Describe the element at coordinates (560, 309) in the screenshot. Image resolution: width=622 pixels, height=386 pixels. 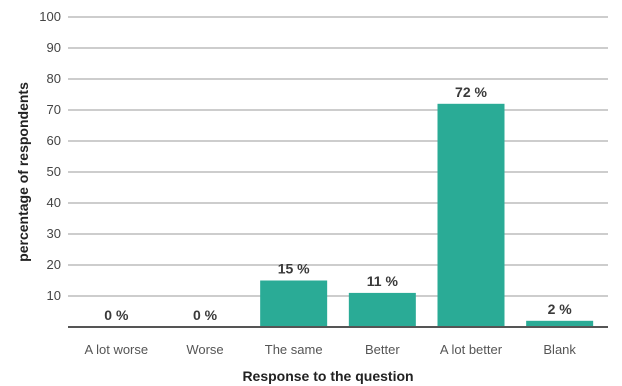
I see `data-label: 2 %` at that location.